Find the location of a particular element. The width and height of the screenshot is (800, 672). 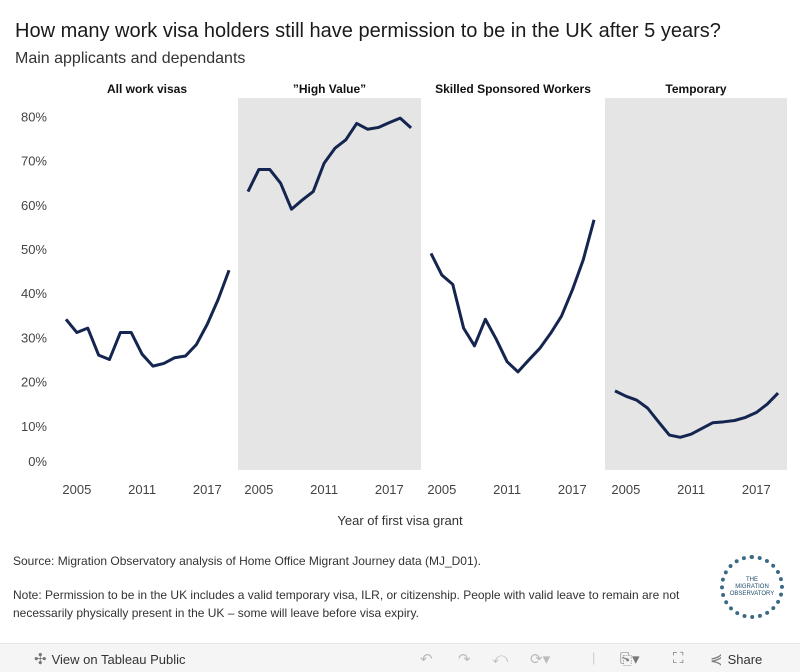

y-tick-label: 80% is located at coordinates (34, 116).